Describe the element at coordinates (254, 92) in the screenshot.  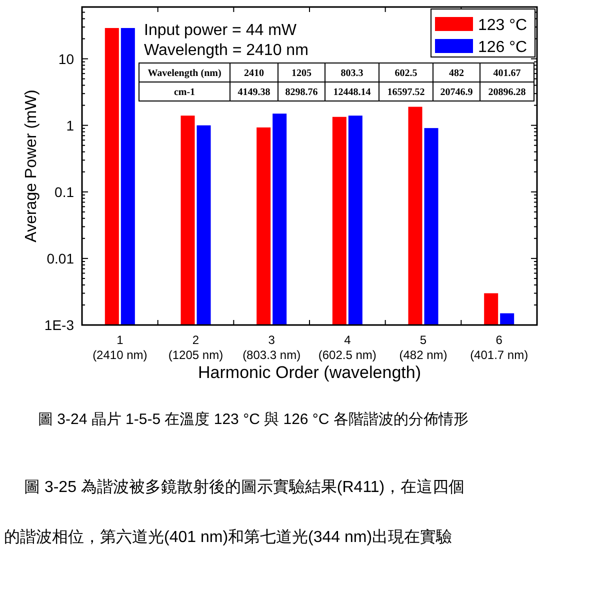
I see `annotation: 4149.38` at that location.